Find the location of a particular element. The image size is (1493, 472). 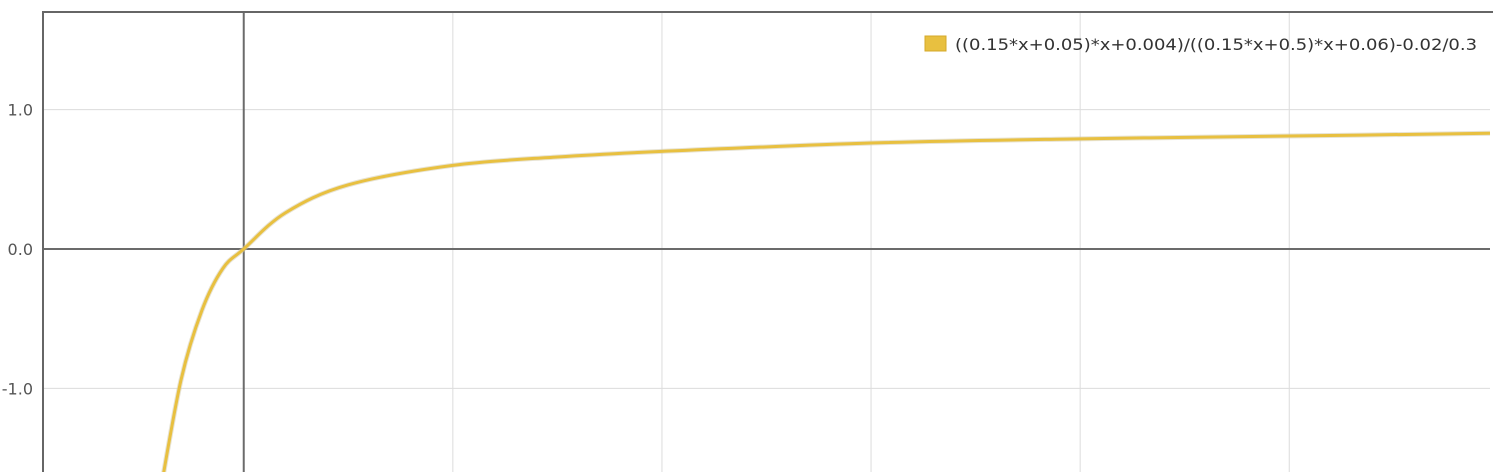

y-tick-label: -1.0 is located at coordinates (17, 388).